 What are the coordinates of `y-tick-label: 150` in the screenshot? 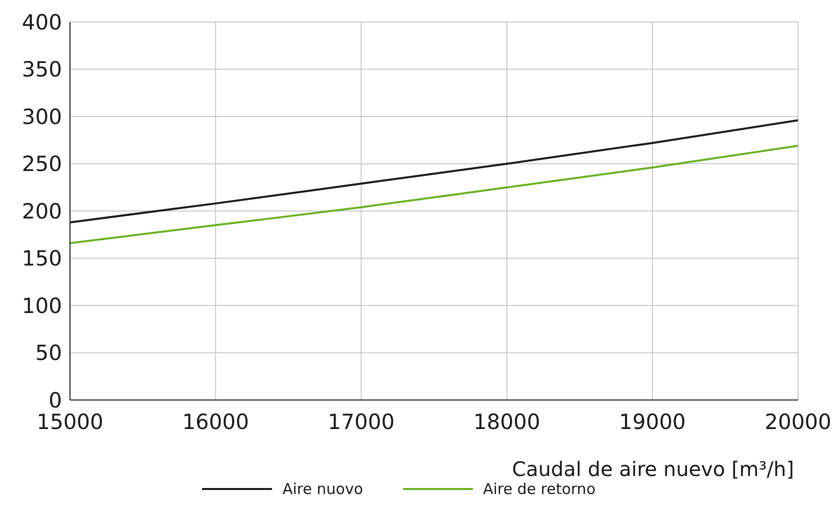 It's located at (42, 258).